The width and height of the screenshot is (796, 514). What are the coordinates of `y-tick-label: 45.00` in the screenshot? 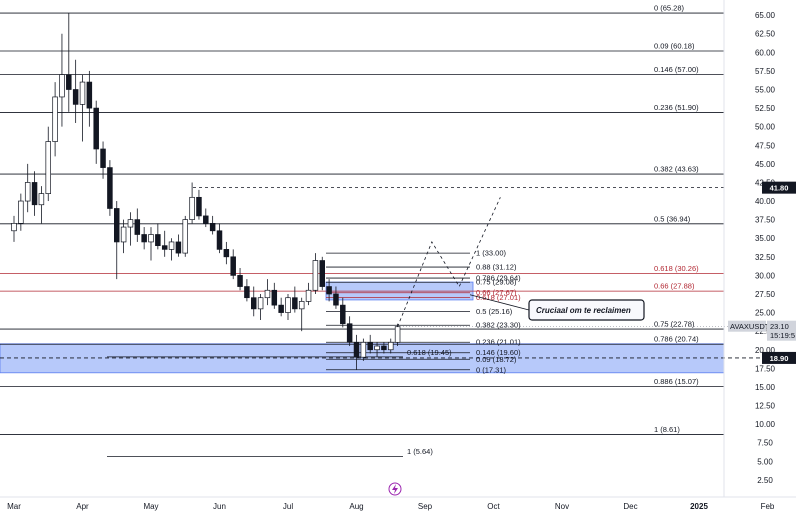 It's located at (765, 164).